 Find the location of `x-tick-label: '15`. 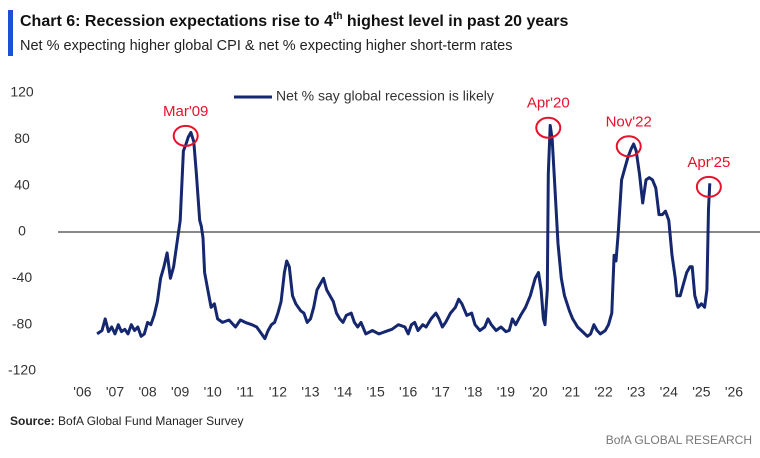

x-tick-label: '15 is located at coordinates (375, 392).